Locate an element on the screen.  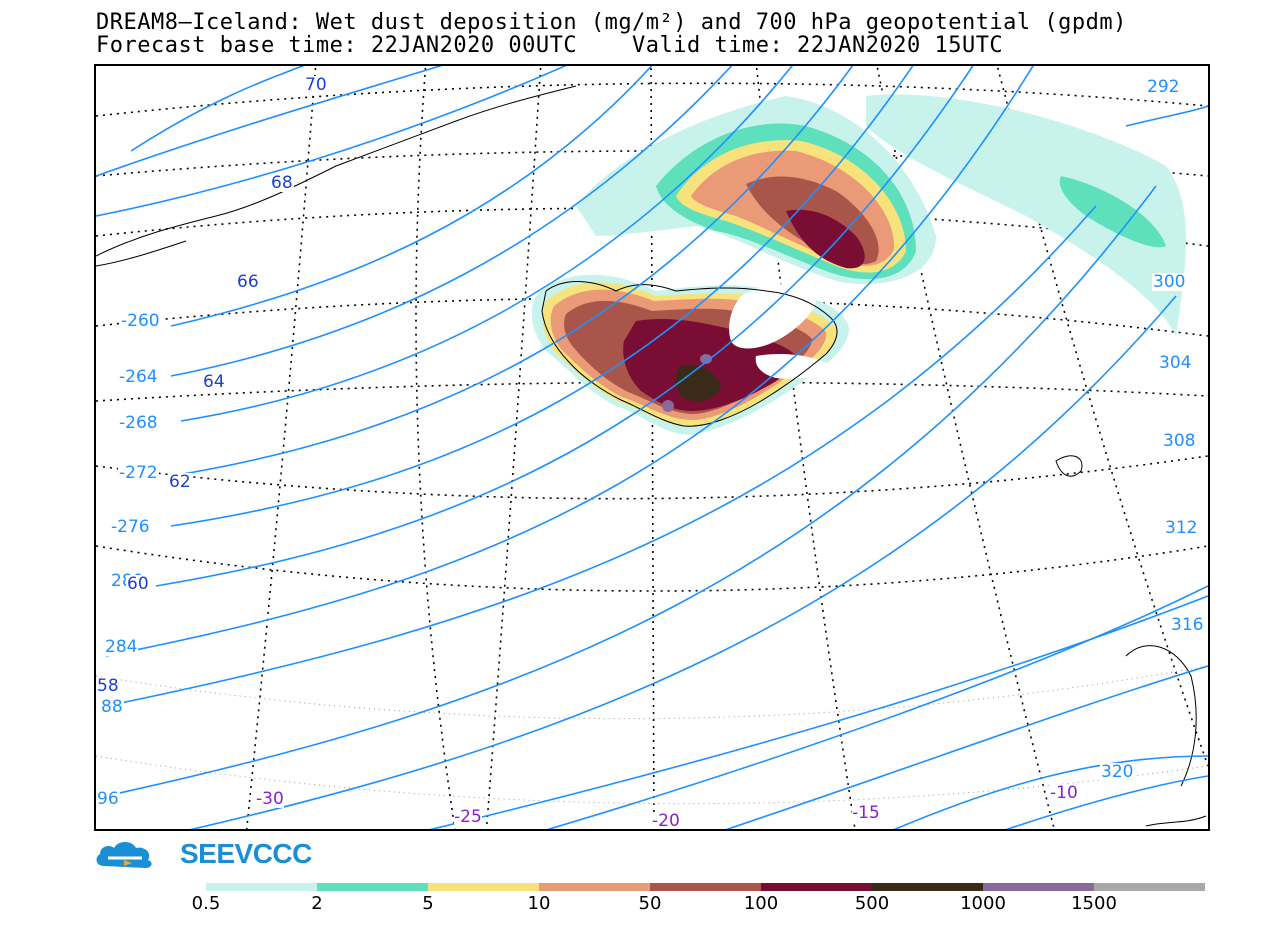
logo-text: SEEVCCC is located at coordinates (246, 853).